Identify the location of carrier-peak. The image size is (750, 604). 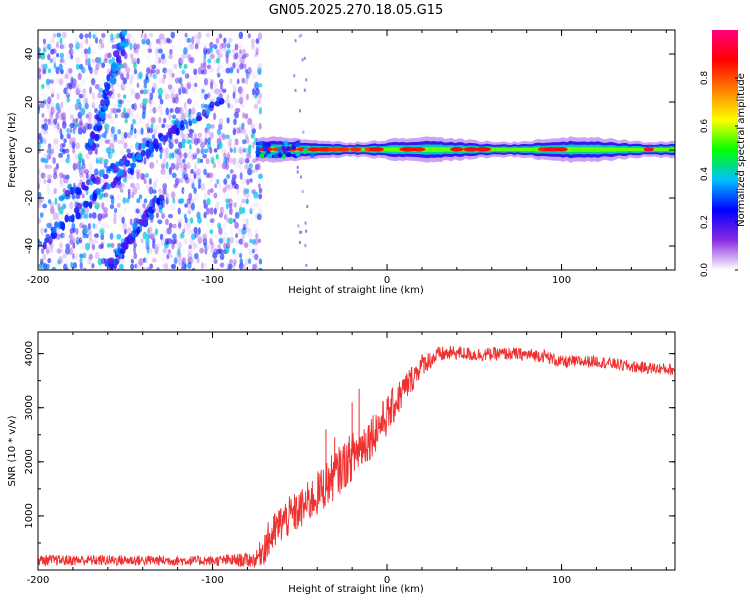
(457, 149).